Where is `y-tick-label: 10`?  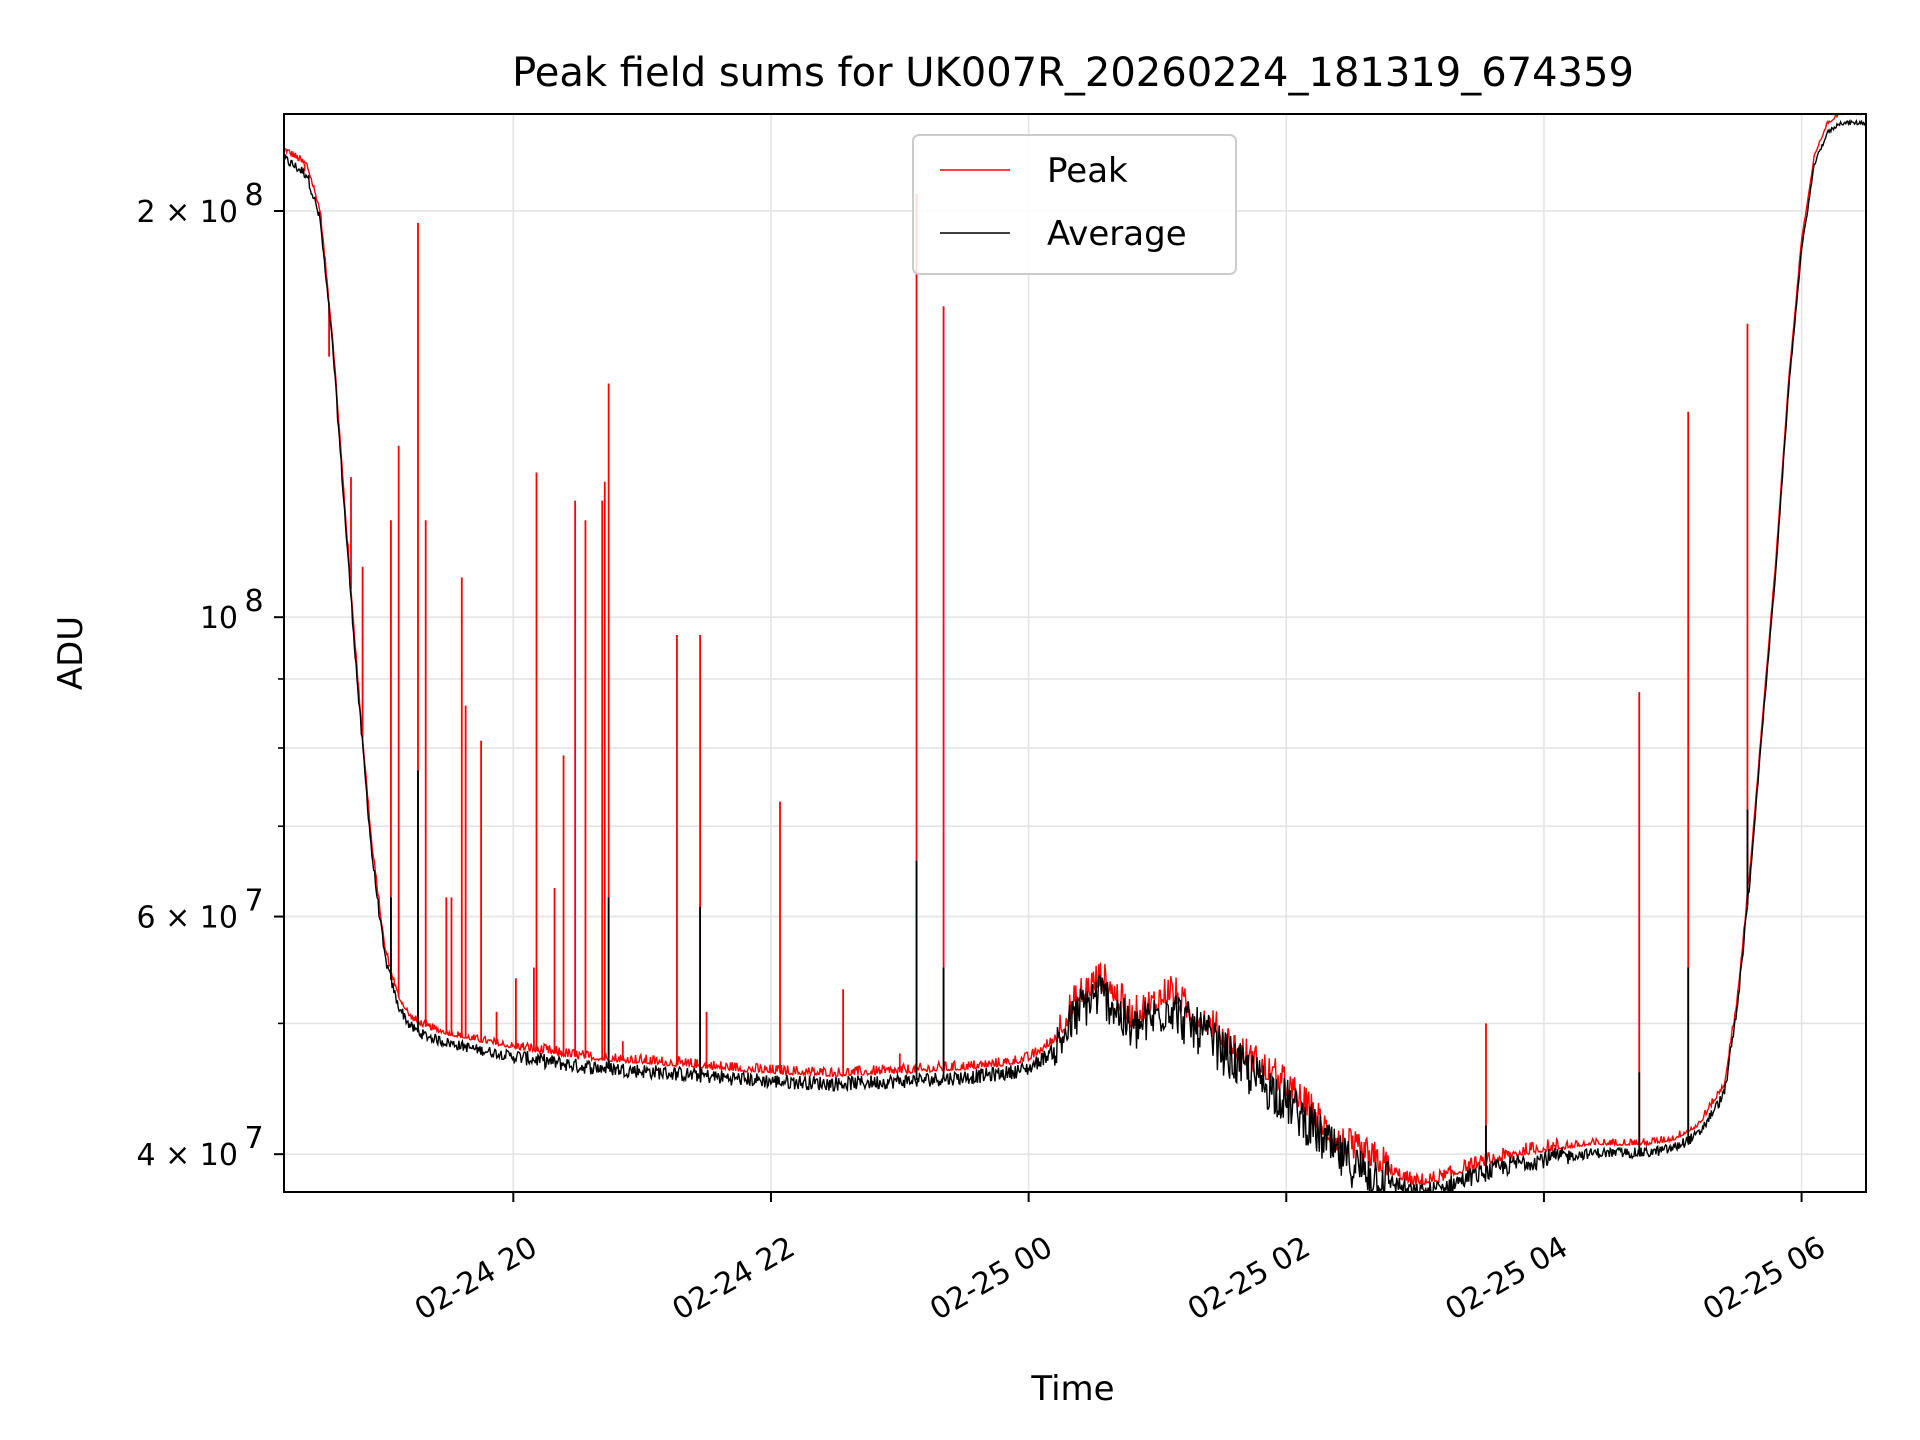
y-tick-label: 10 is located at coordinates (219, 618).